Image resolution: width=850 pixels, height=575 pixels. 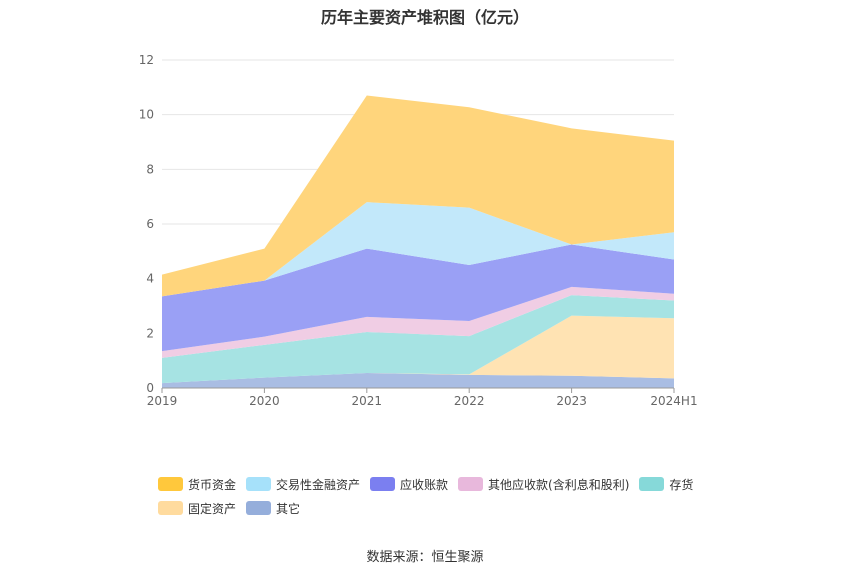 I want to click on legend-label: 应收账款, so click(x=424, y=484).